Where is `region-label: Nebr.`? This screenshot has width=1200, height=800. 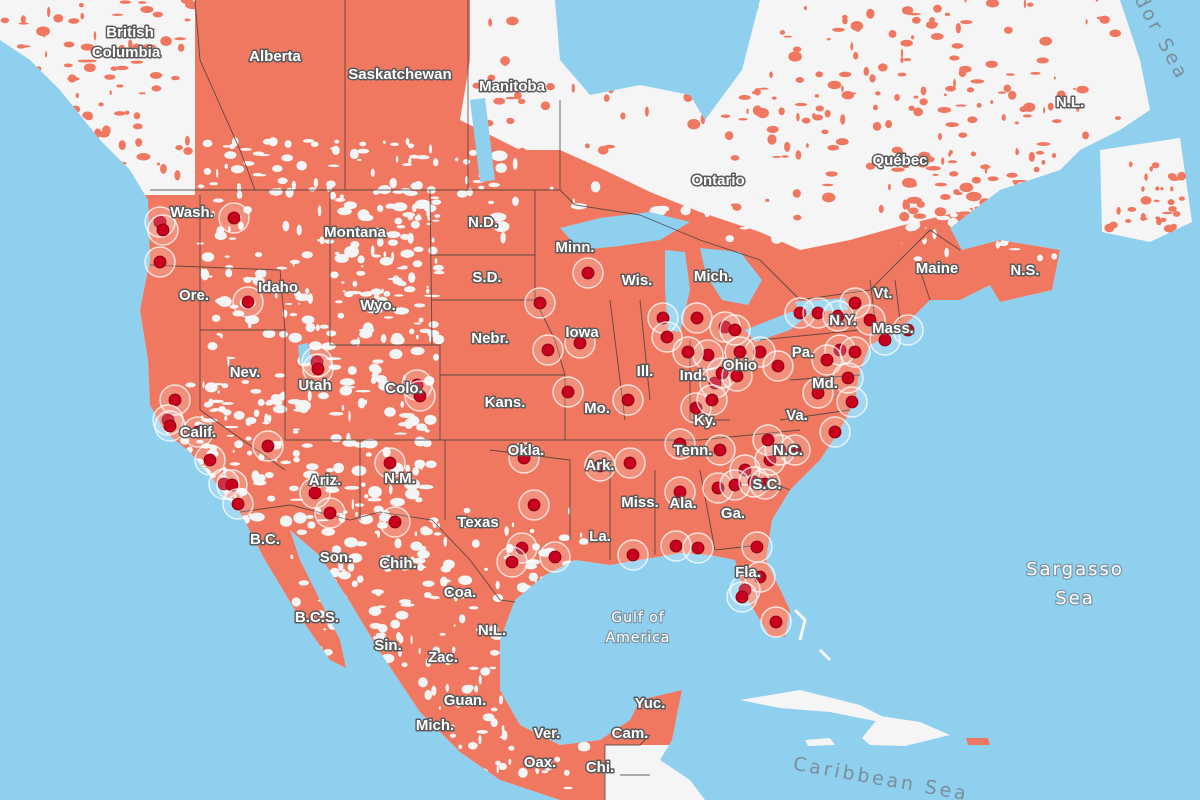
region-label: Nebr. is located at coordinates (490, 338).